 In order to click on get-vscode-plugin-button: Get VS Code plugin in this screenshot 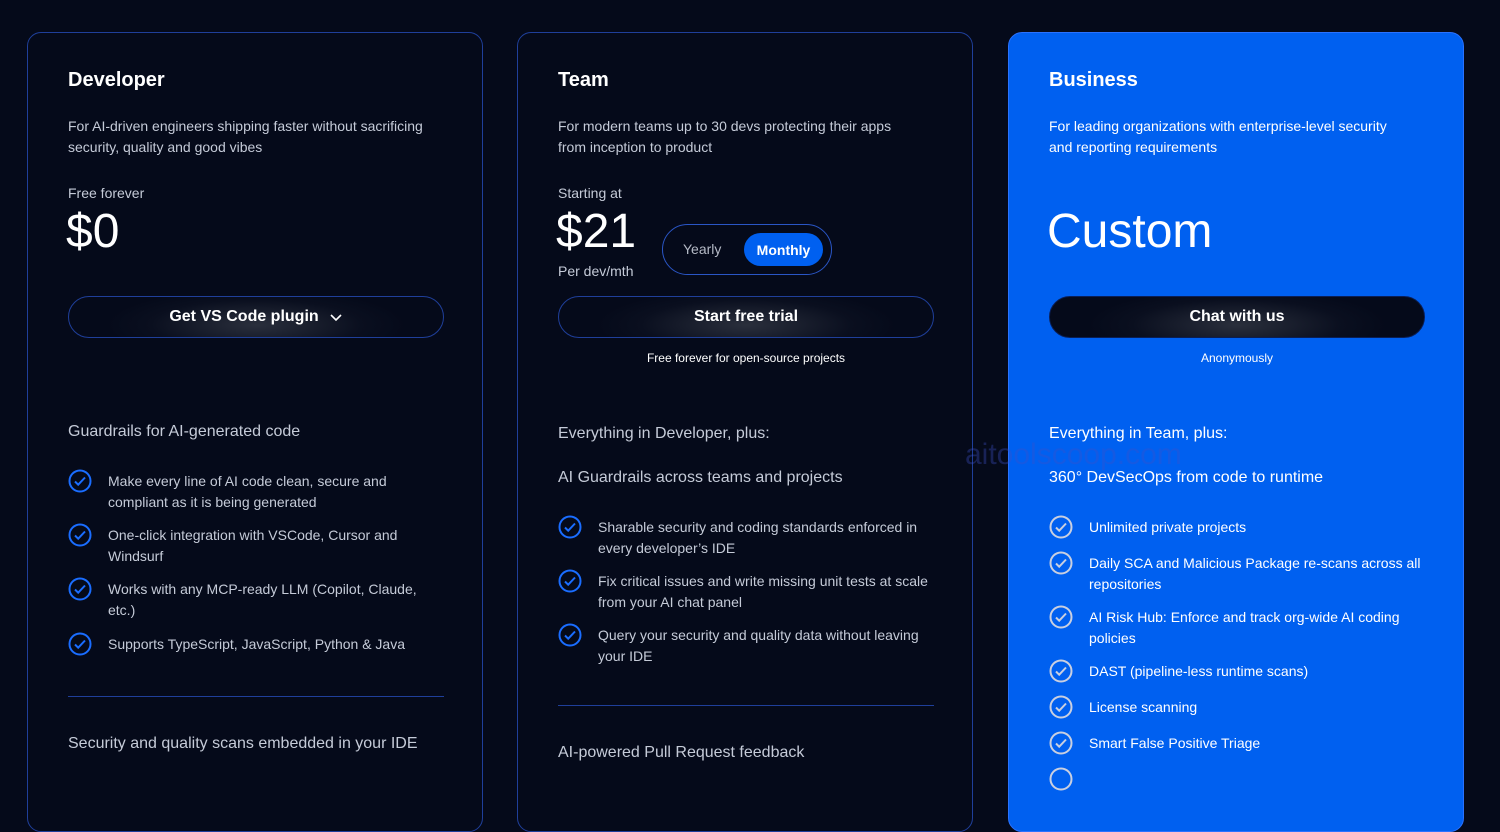, I will do `click(256, 317)`.